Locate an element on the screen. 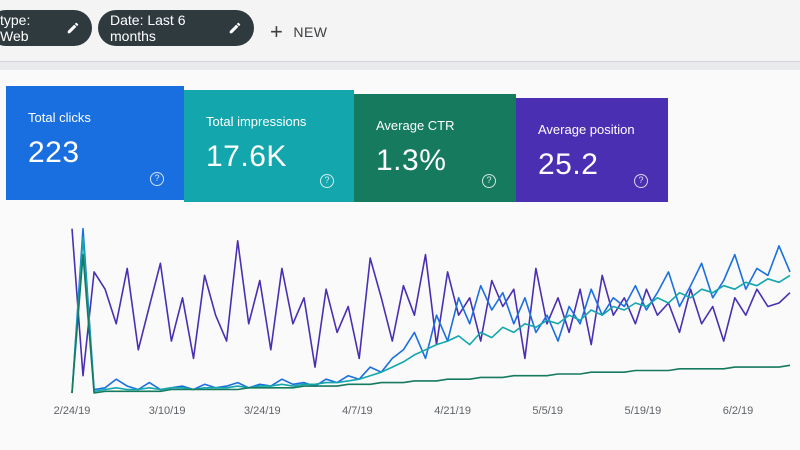 Image resolution: width=800 pixels, height=450 pixels. metric-value: 17.6K is located at coordinates (246, 156).